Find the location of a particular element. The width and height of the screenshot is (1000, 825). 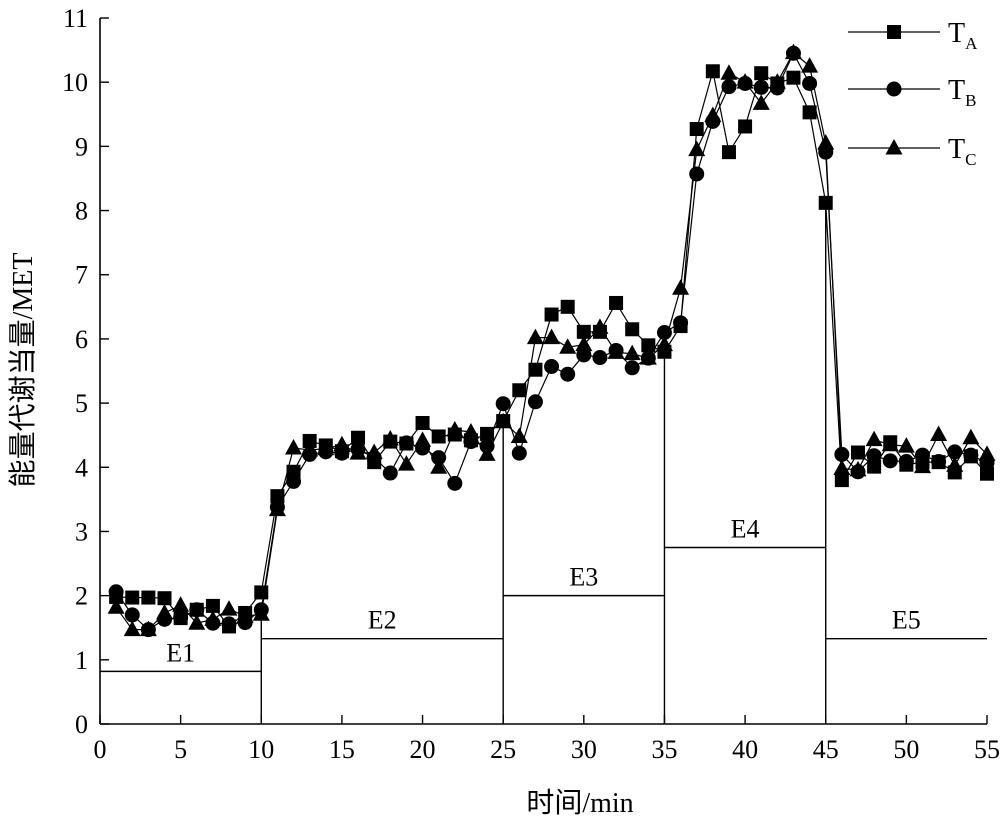

y-tick-label: 5 is located at coordinates (81, 403).